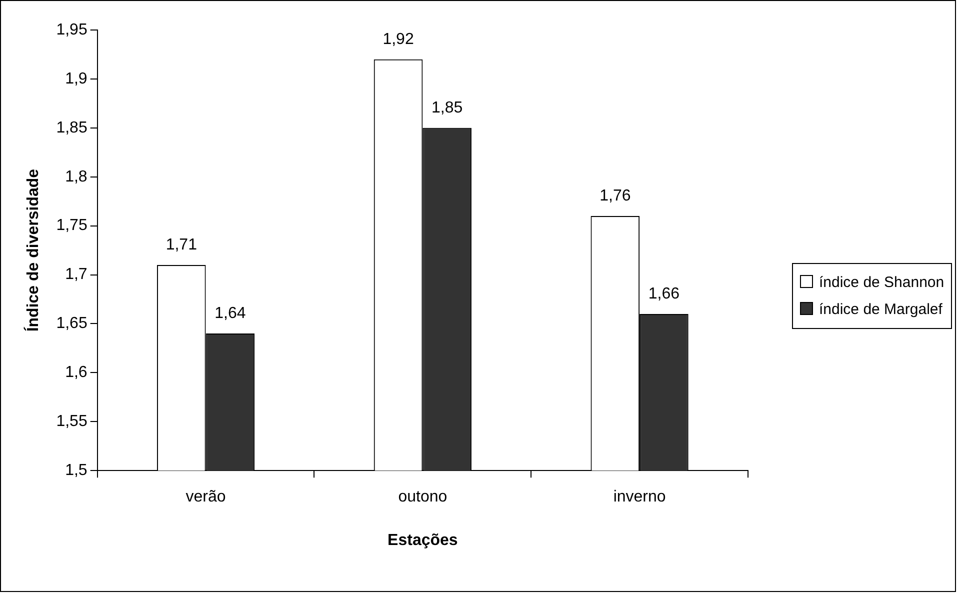 This screenshot has width=958, height=594. What do you see at coordinates (72, 29) in the screenshot?
I see `y-tick-label: 1,95` at bounding box center [72, 29].